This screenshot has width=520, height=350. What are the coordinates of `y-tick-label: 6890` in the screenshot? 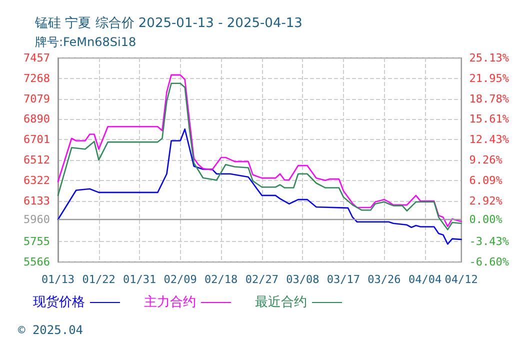 It's located at (37, 119).